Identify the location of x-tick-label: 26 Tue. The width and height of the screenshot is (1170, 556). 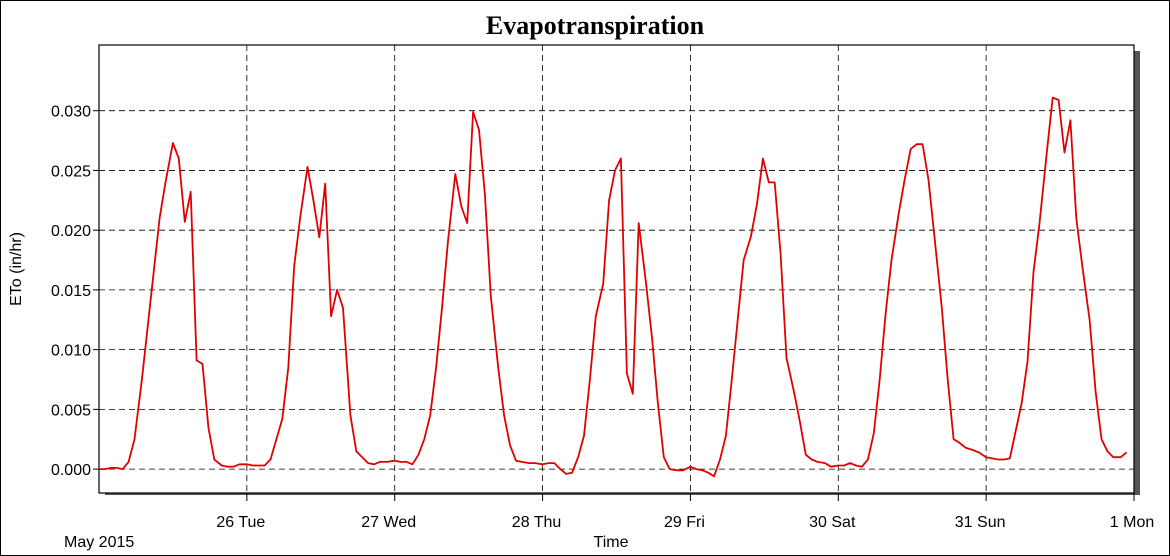
(240, 522).